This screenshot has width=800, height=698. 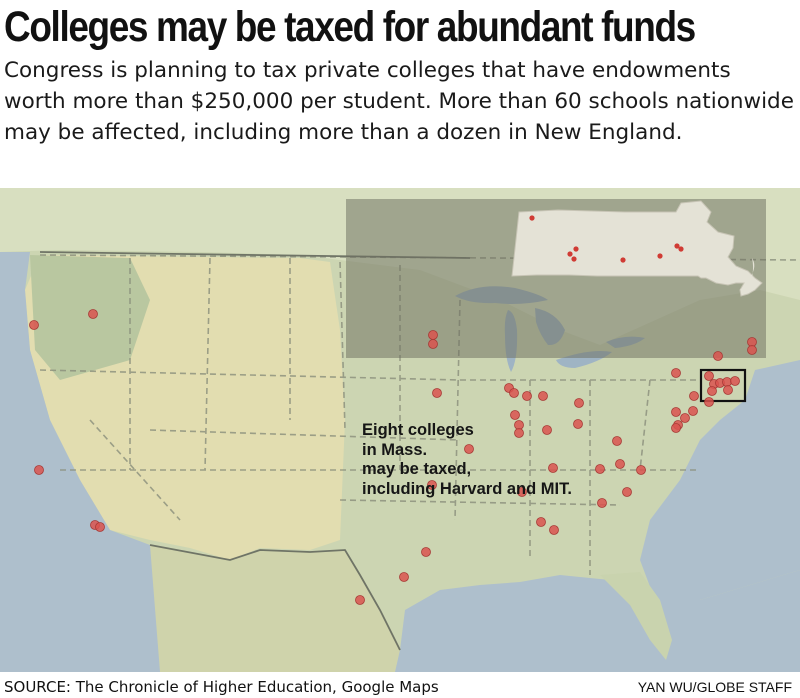 I want to click on florida, so click(x=636, y=616).